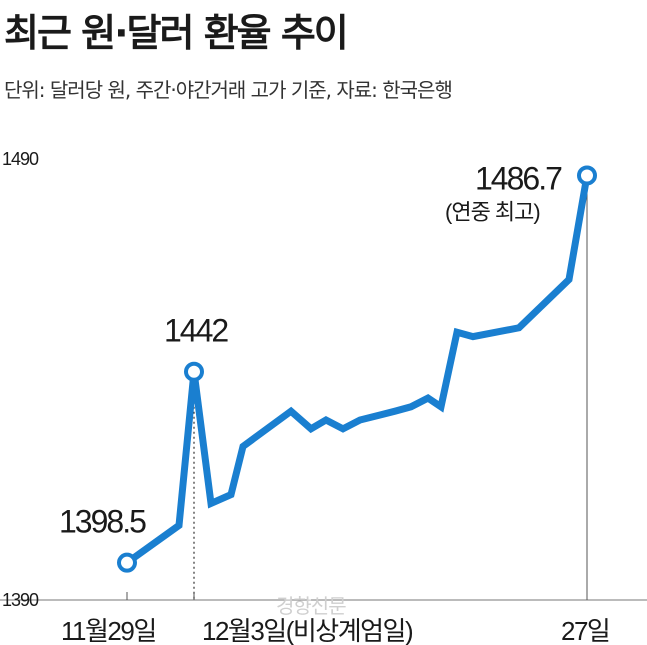 Image resolution: width=647 pixels, height=645 pixels. Describe the element at coordinates (176, 33) in the screenshot. I see `chart-title: 최근 원·달러 환율 추이` at that location.